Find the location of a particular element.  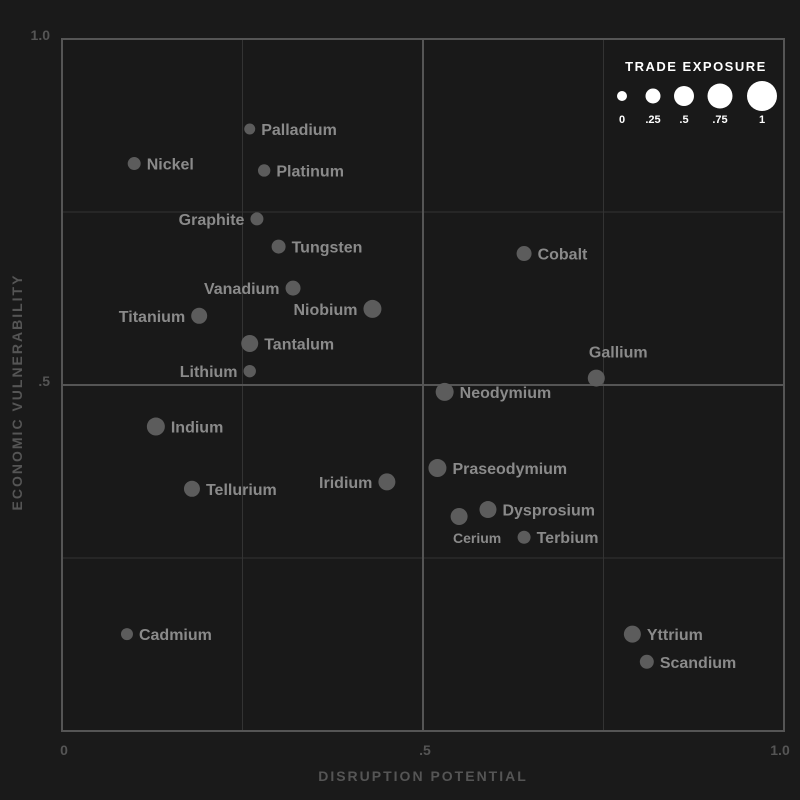

legend-bubble-label: .25 is located at coordinates (652, 120).